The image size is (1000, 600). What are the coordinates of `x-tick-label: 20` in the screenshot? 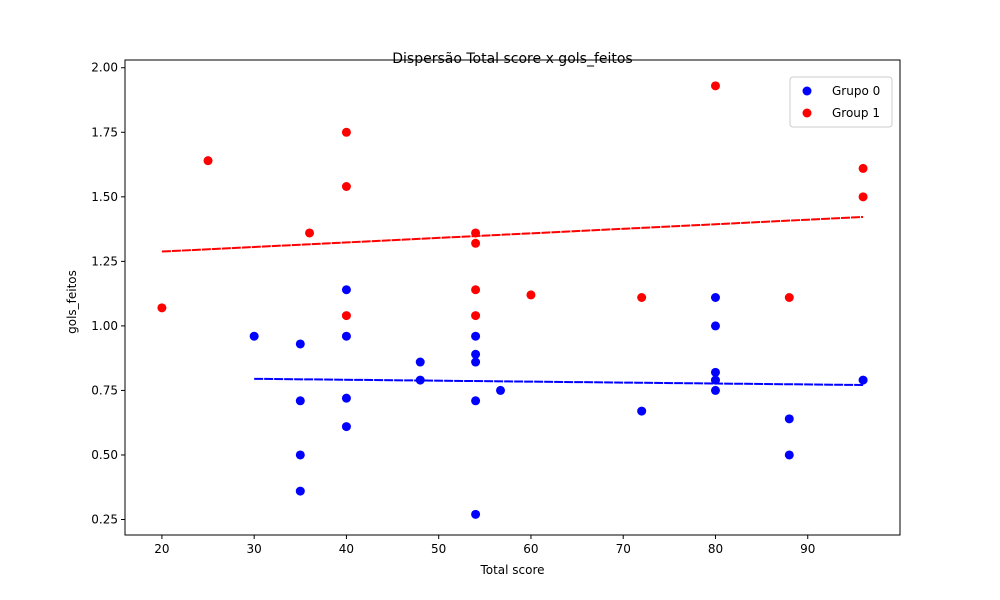 It's located at (161, 549).